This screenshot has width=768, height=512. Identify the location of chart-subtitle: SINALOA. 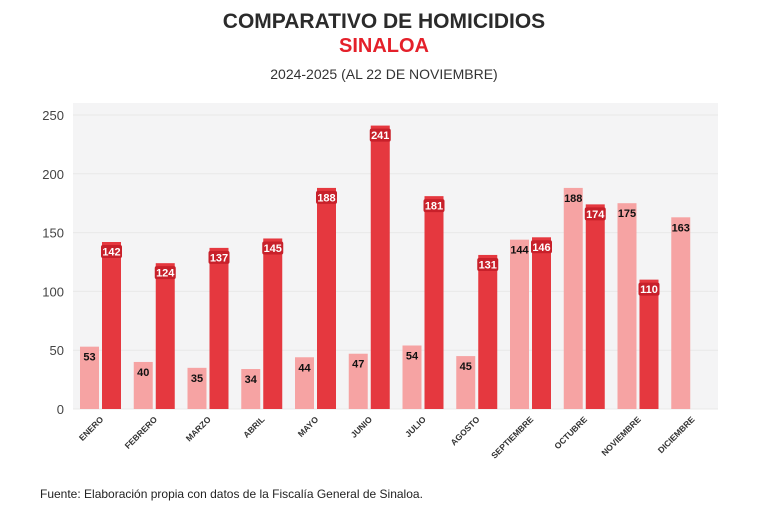
(384, 46).